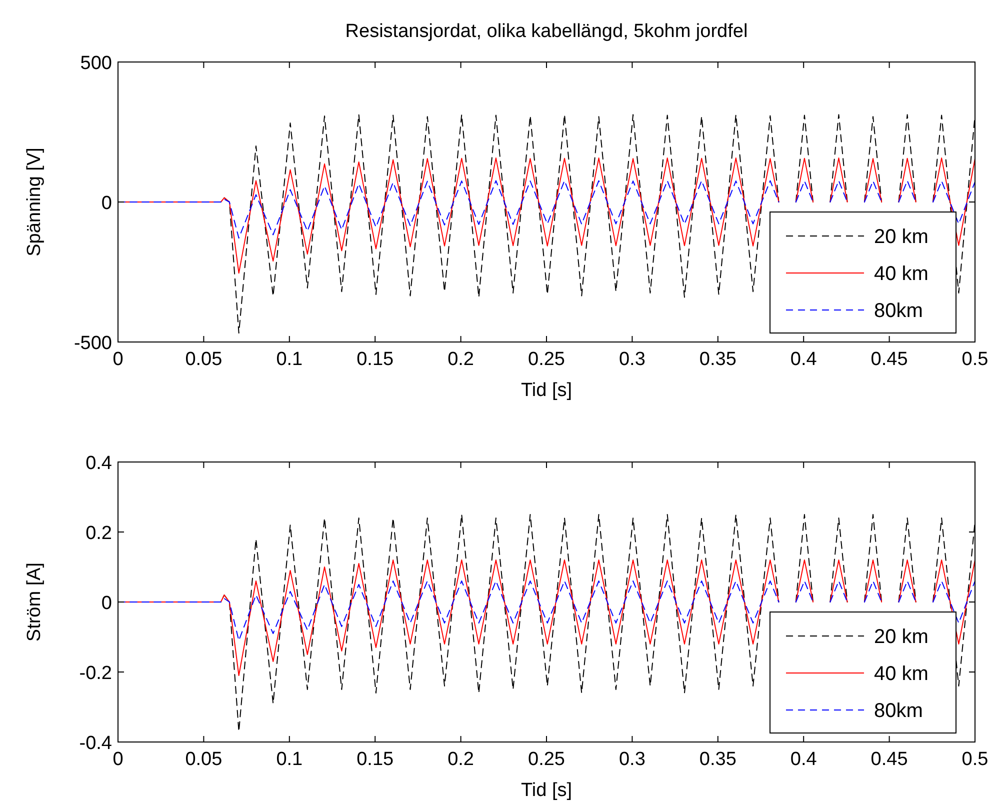 The width and height of the screenshot is (990, 804). What do you see at coordinates (34, 602) in the screenshot?
I see `y-axis-title: Ström [A]` at bounding box center [34, 602].